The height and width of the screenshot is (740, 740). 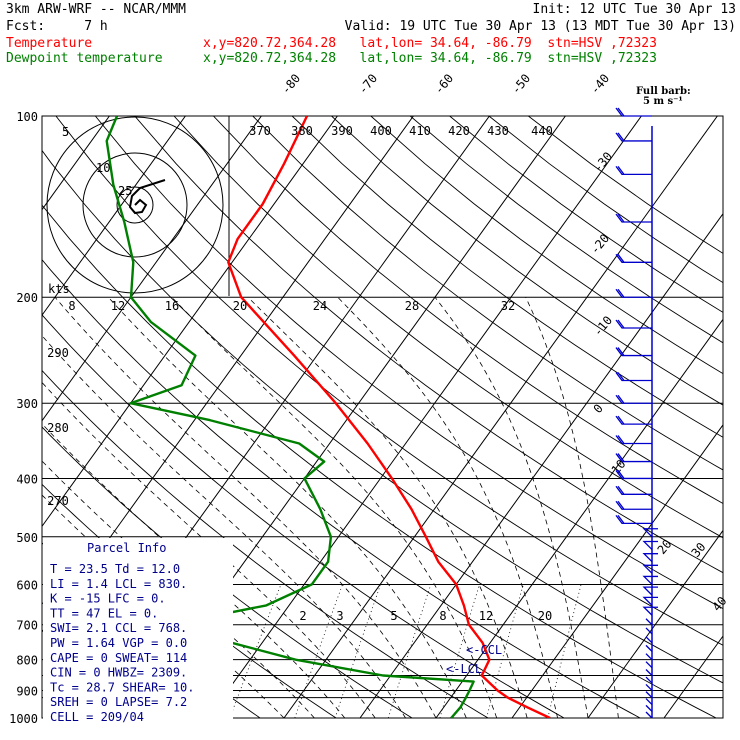 What do you see at coordinates (118, 628) in the screenshot?
I see `parcel-info-row: SWI= 2.1 CCL = 768.` at bounding box center [118, 628].